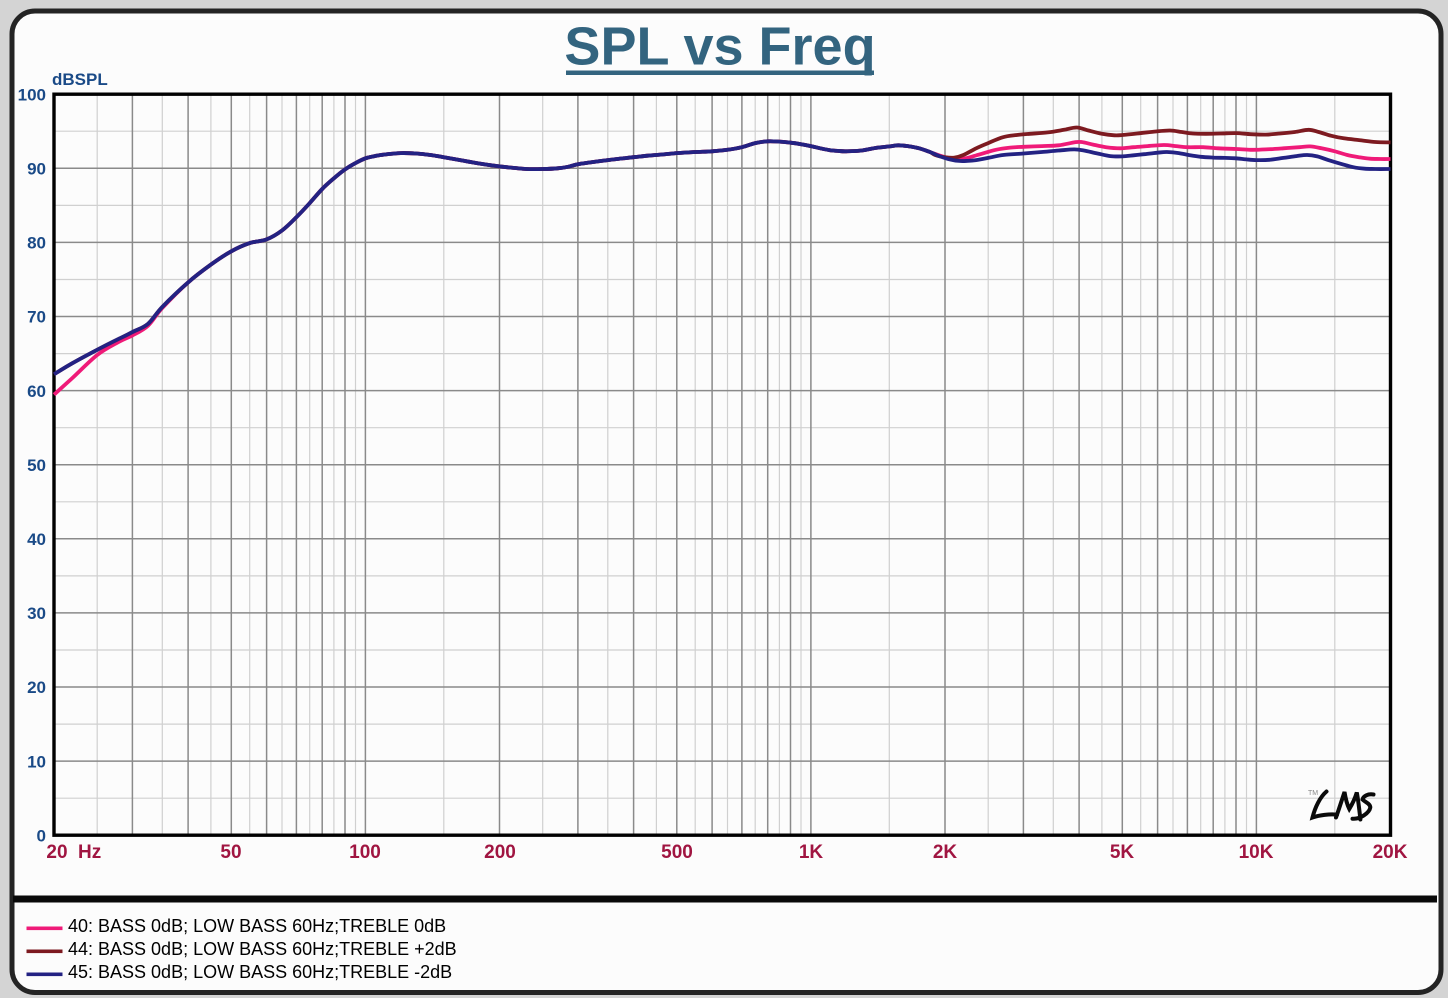 Image resolution: width=1448 pixels, height=998 pixels. Describe the element at coordinates (89, 852) in the screenshot. I see `svg-text: Hz` at that location.